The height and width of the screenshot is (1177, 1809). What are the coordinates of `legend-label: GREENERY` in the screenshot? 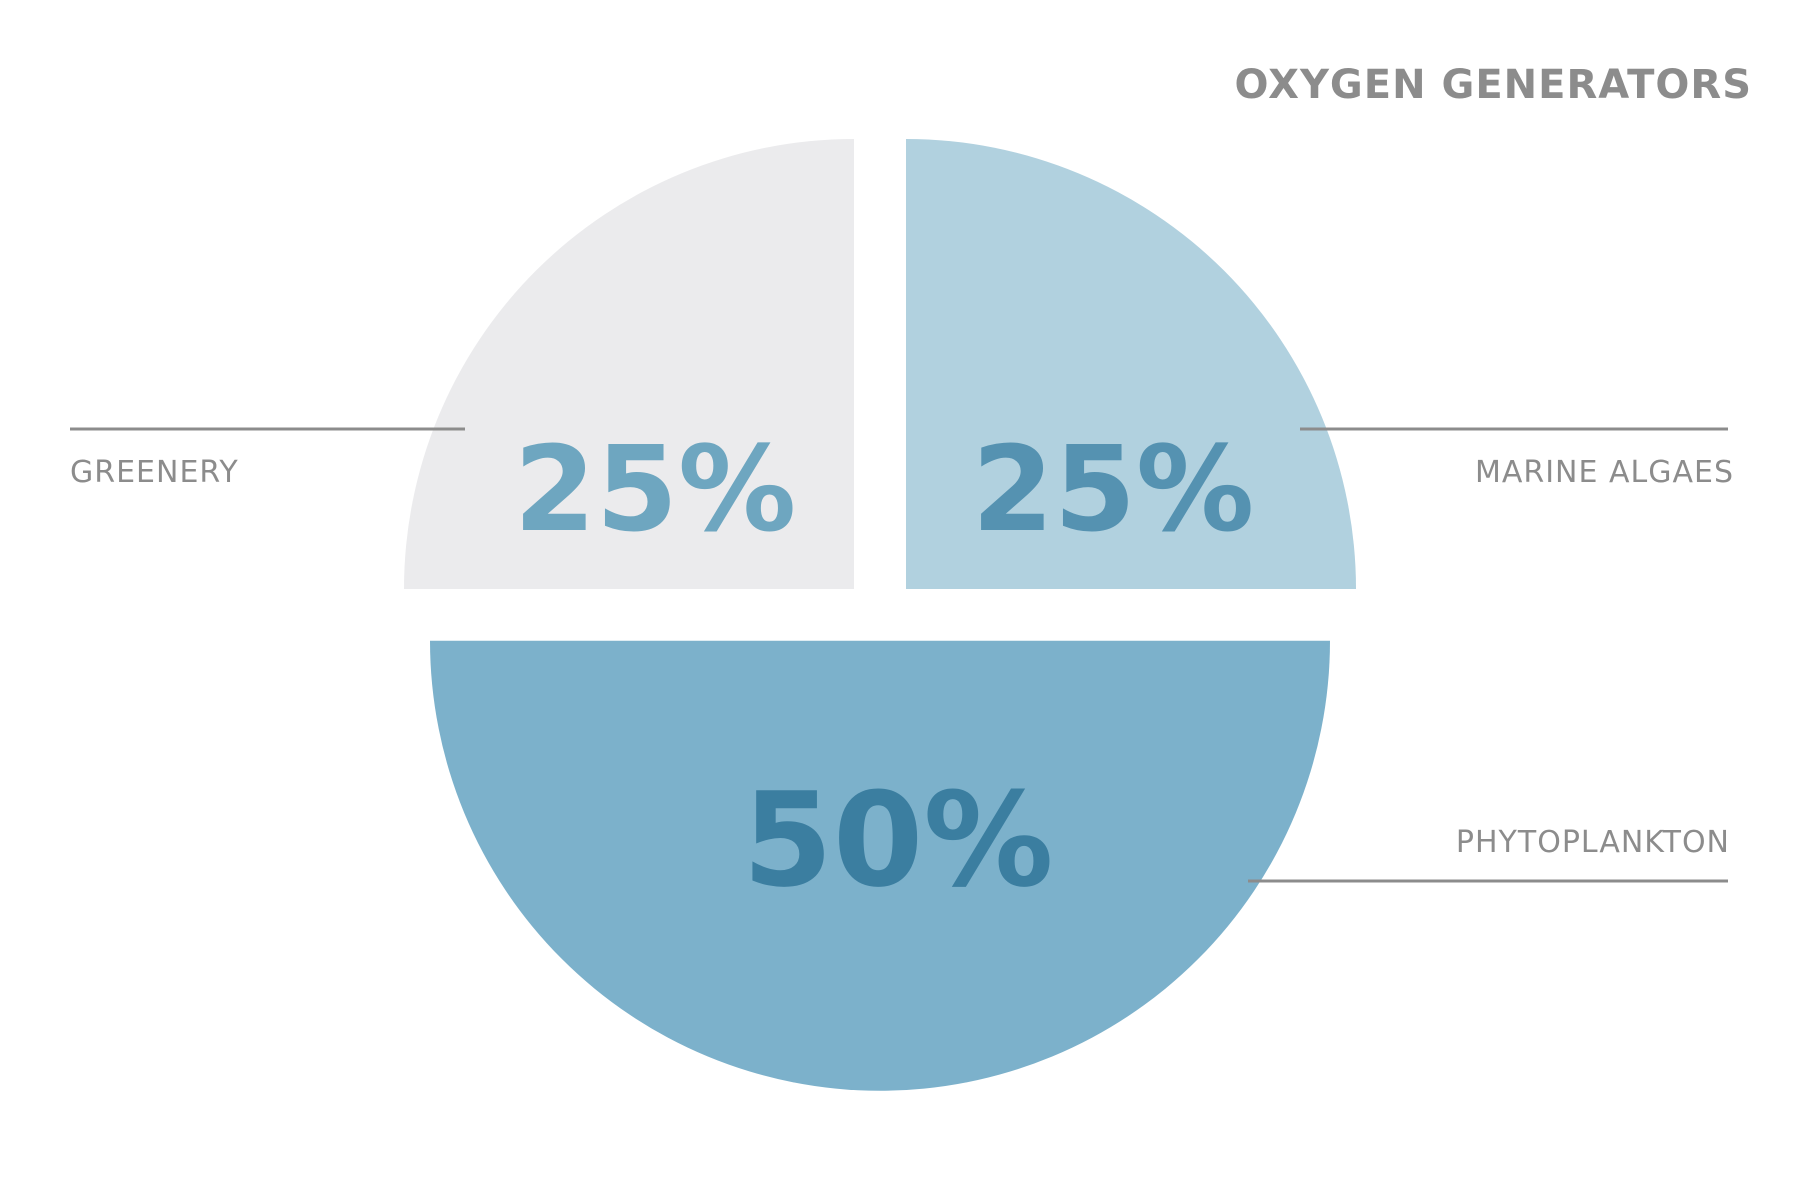 It's located at (154, 472).